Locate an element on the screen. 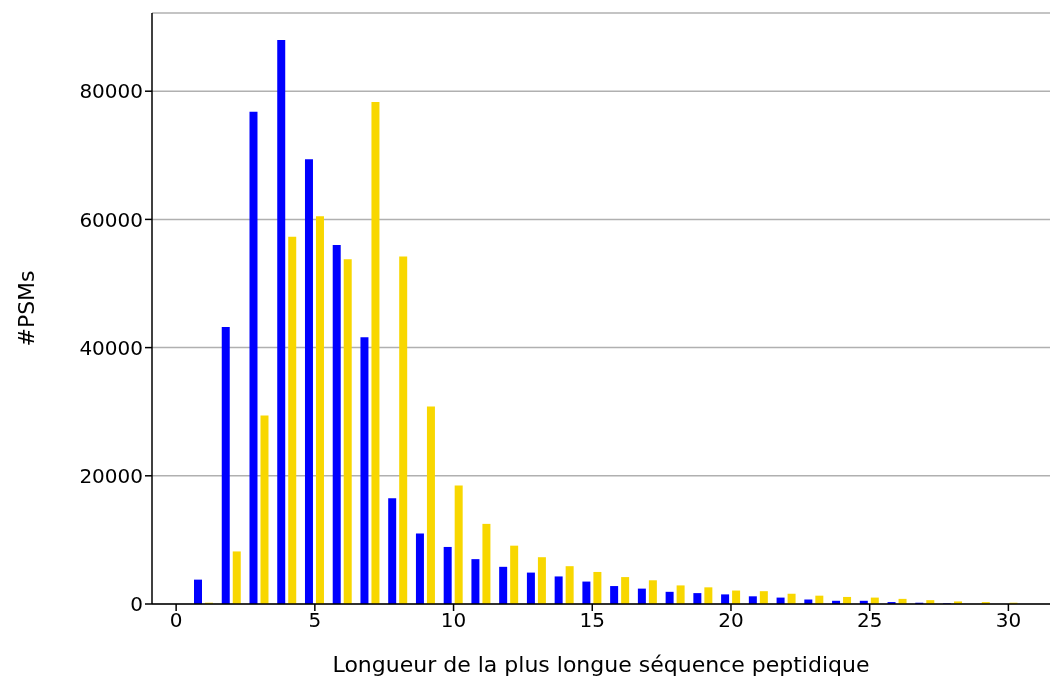  x-tick-label: 5 is located at coordinates (315, 620).